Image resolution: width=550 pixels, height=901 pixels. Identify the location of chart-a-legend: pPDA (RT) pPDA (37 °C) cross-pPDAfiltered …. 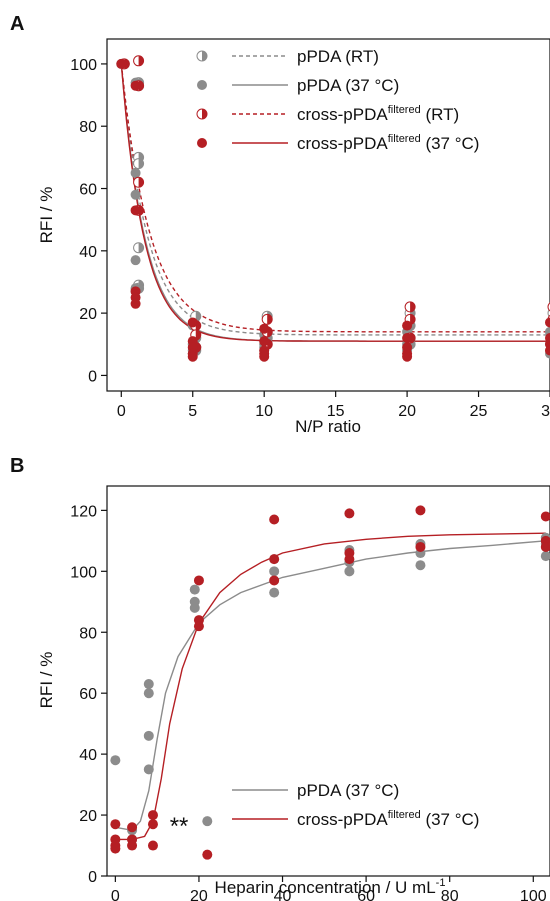
(338, 100).